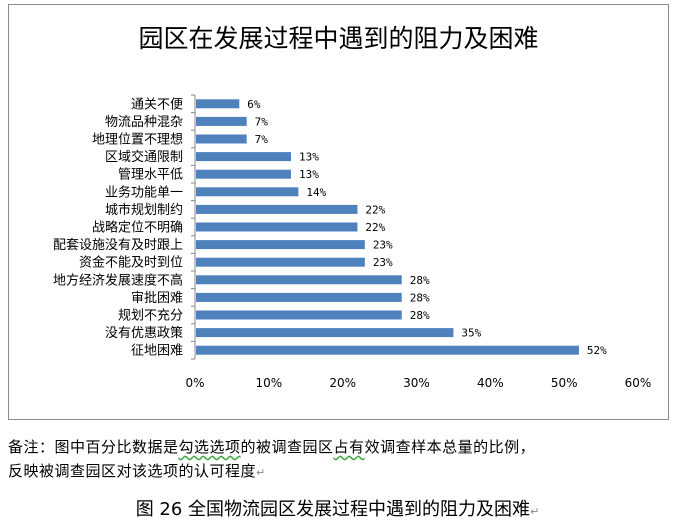 This screenshot has width=675, height=526. What do you see at coordinates (268, 383) in the screenshot?
I see `x-tick-label: 10%` at bounding box center [268, 383].